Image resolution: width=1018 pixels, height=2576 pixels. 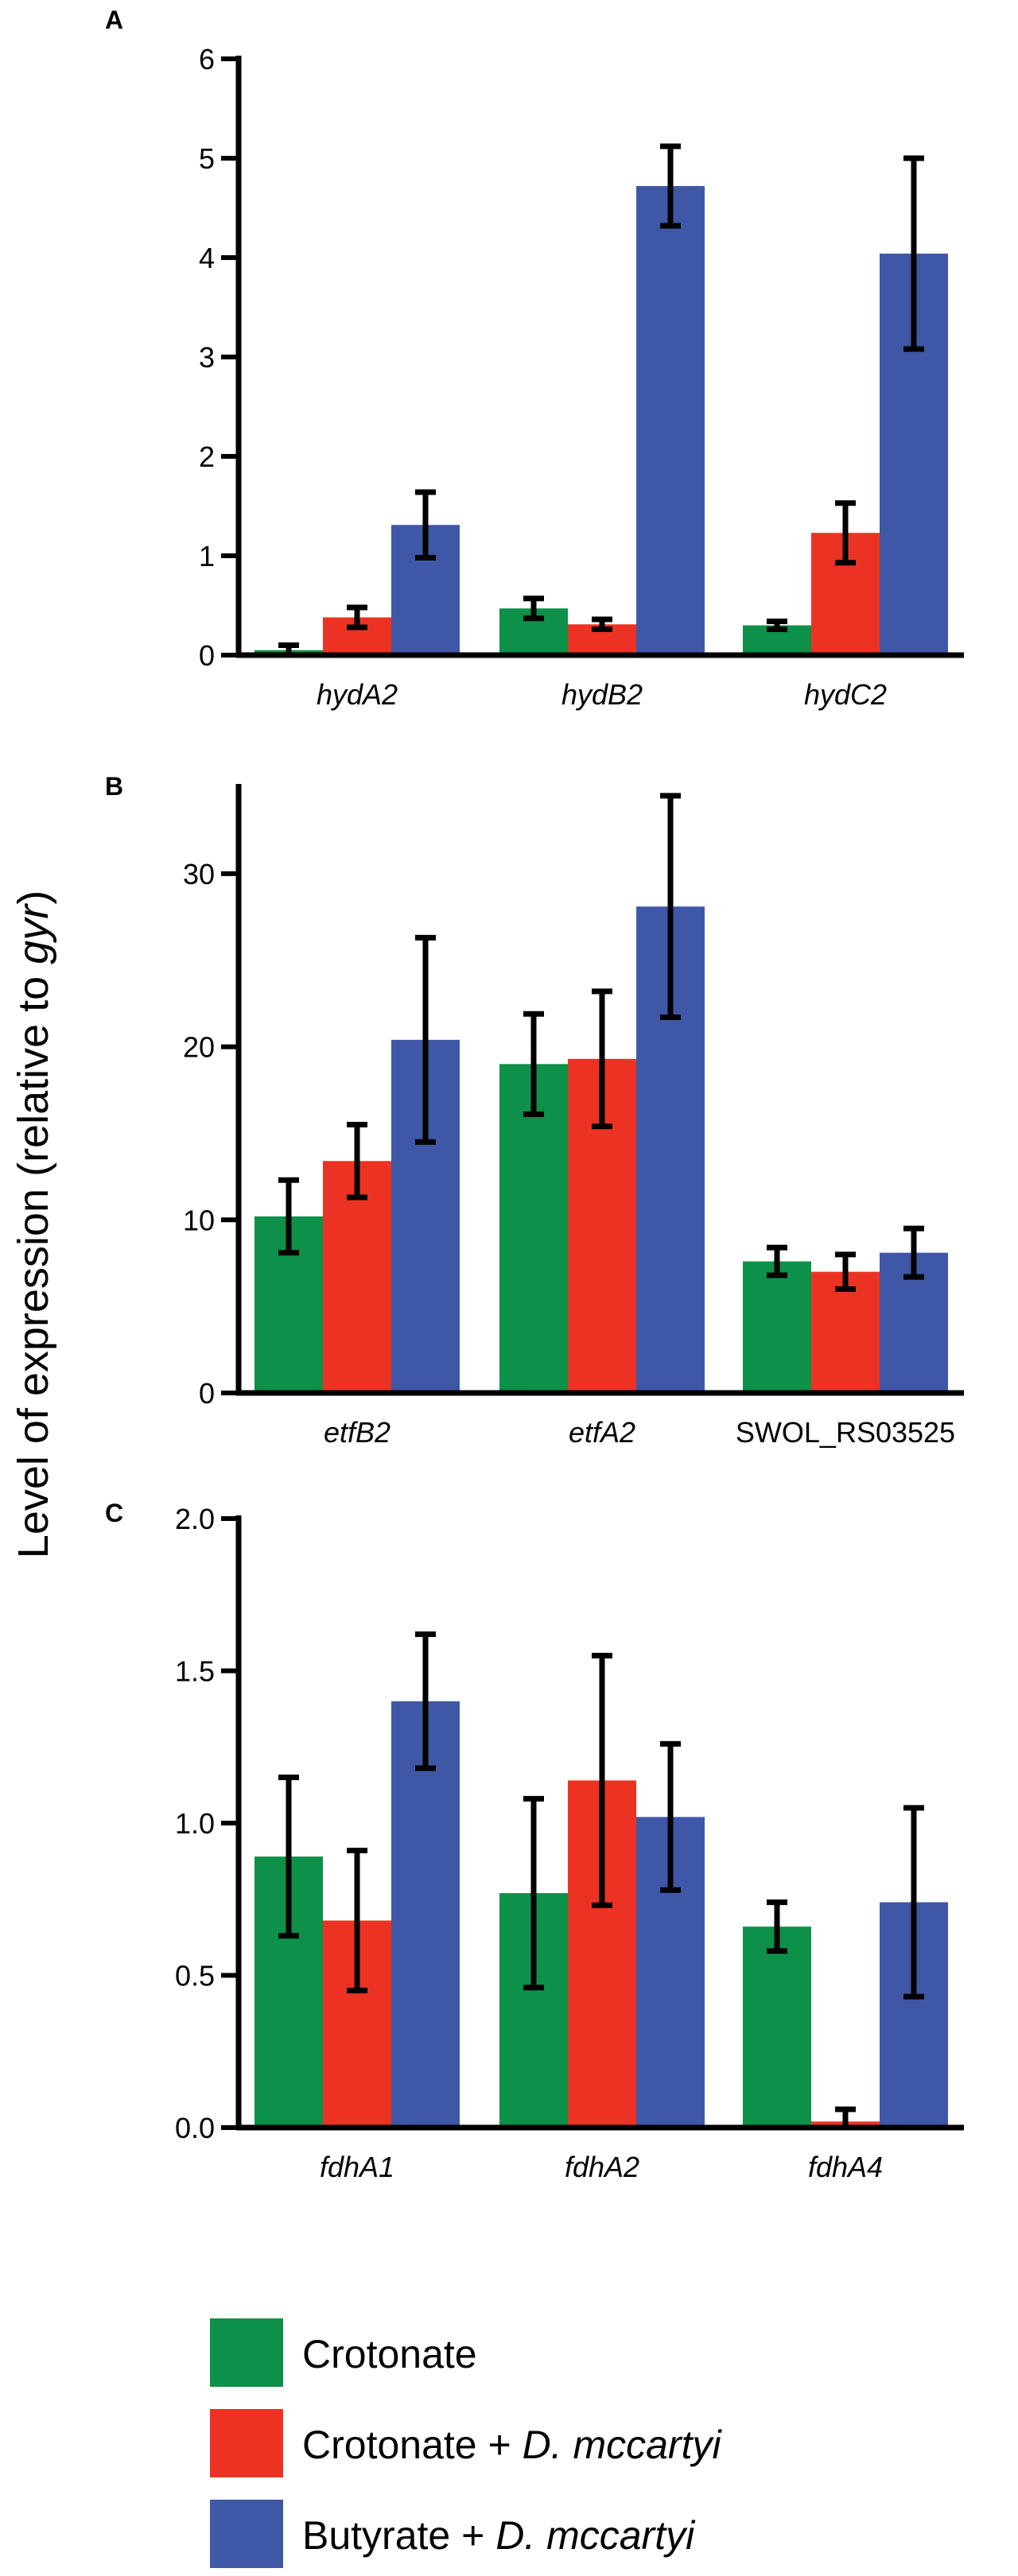 I want to click on bar-c-fdha1-butyrate-dmccartyi, so click(x=425, y=1915).